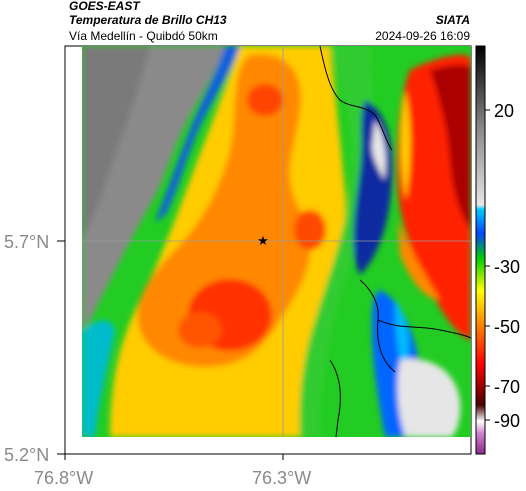 This screenshot has width=526, height=491. Describe the element at coordinates (26, 242) in the screenshot. I see `lat-tick-label: 5.7°N` at that location.